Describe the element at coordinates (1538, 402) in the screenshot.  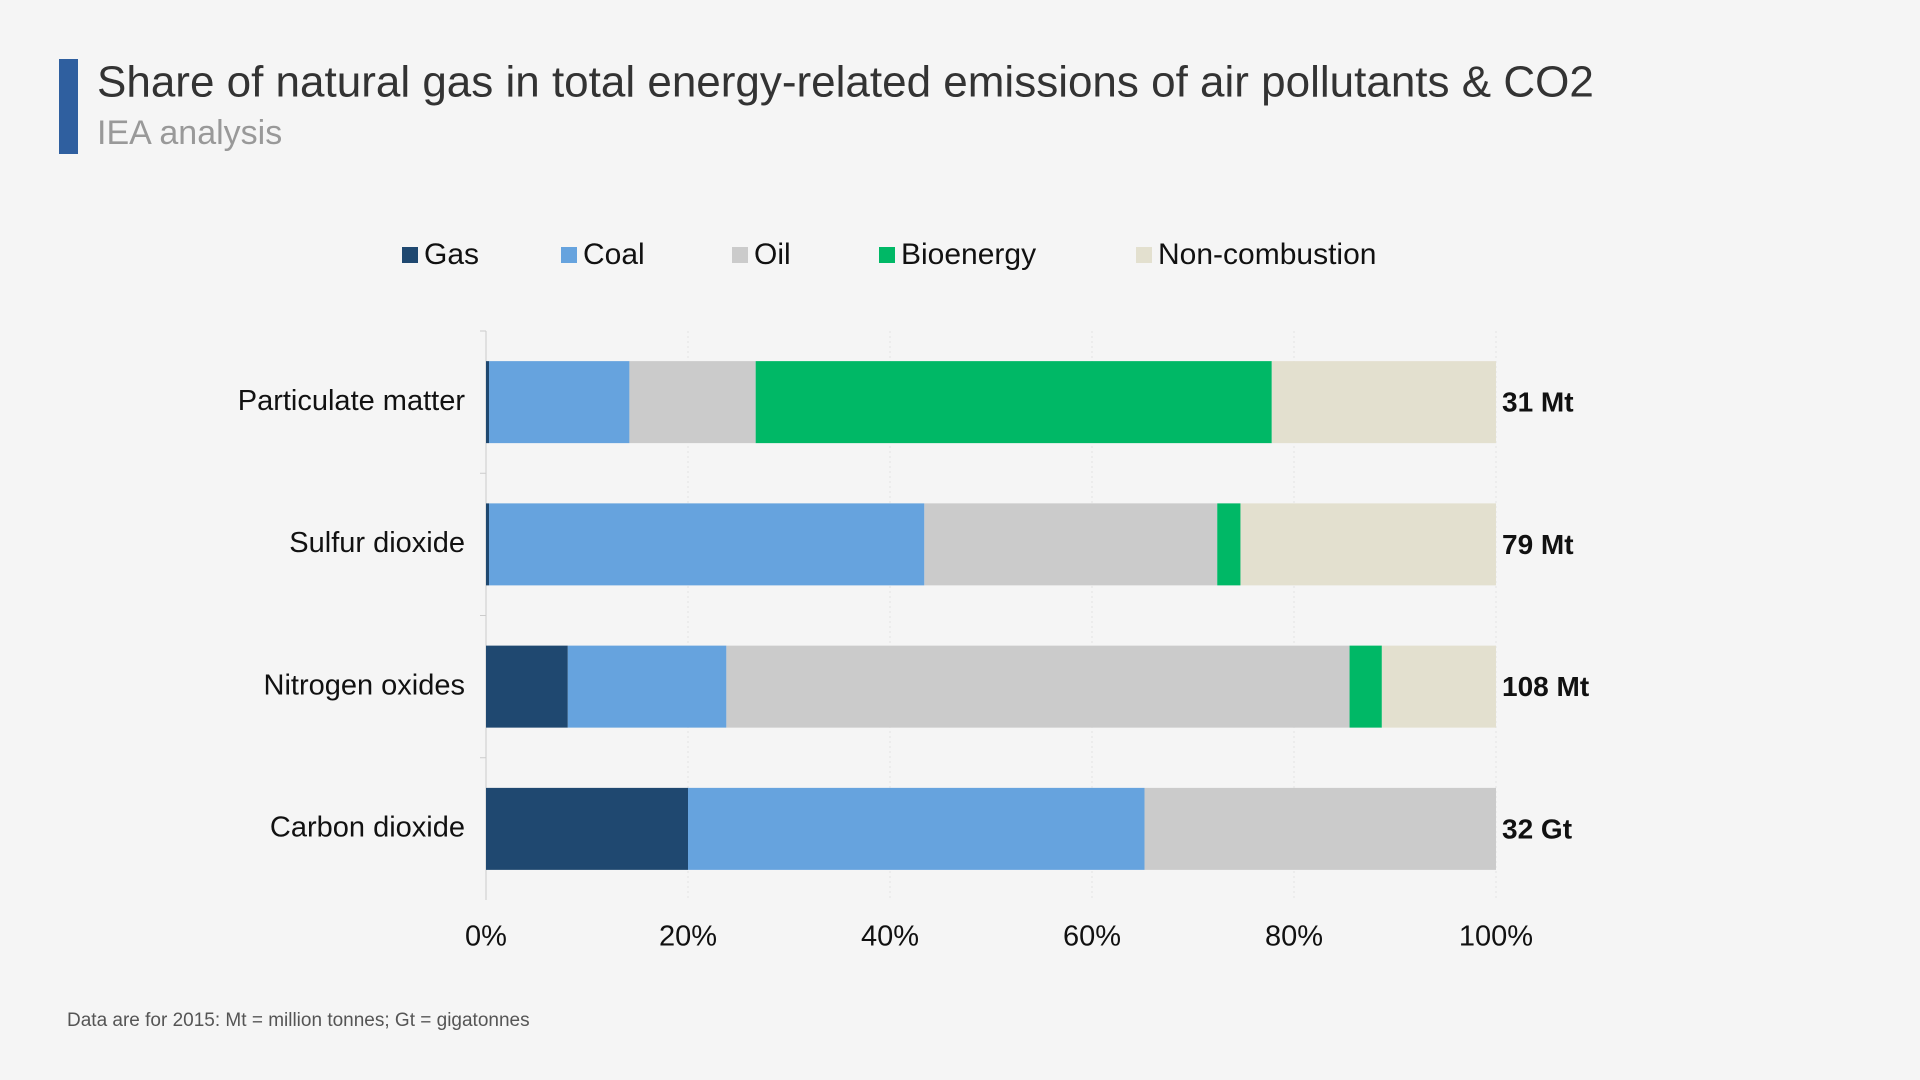
I see `total-label: 31 Mt` at that location.